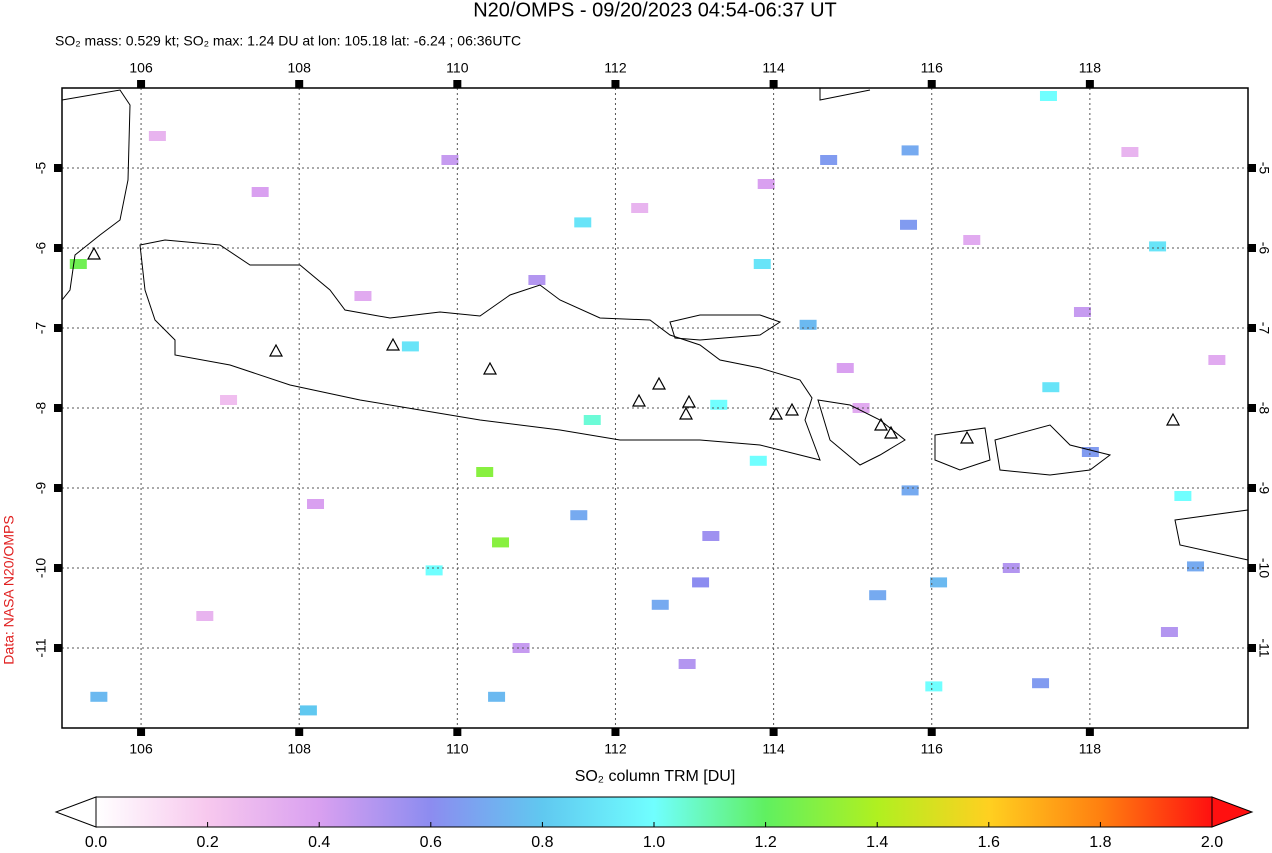  Describe the element at coordinates (1232, 812) in the screenshot. I see `colorbar-max-arrow` at that location.